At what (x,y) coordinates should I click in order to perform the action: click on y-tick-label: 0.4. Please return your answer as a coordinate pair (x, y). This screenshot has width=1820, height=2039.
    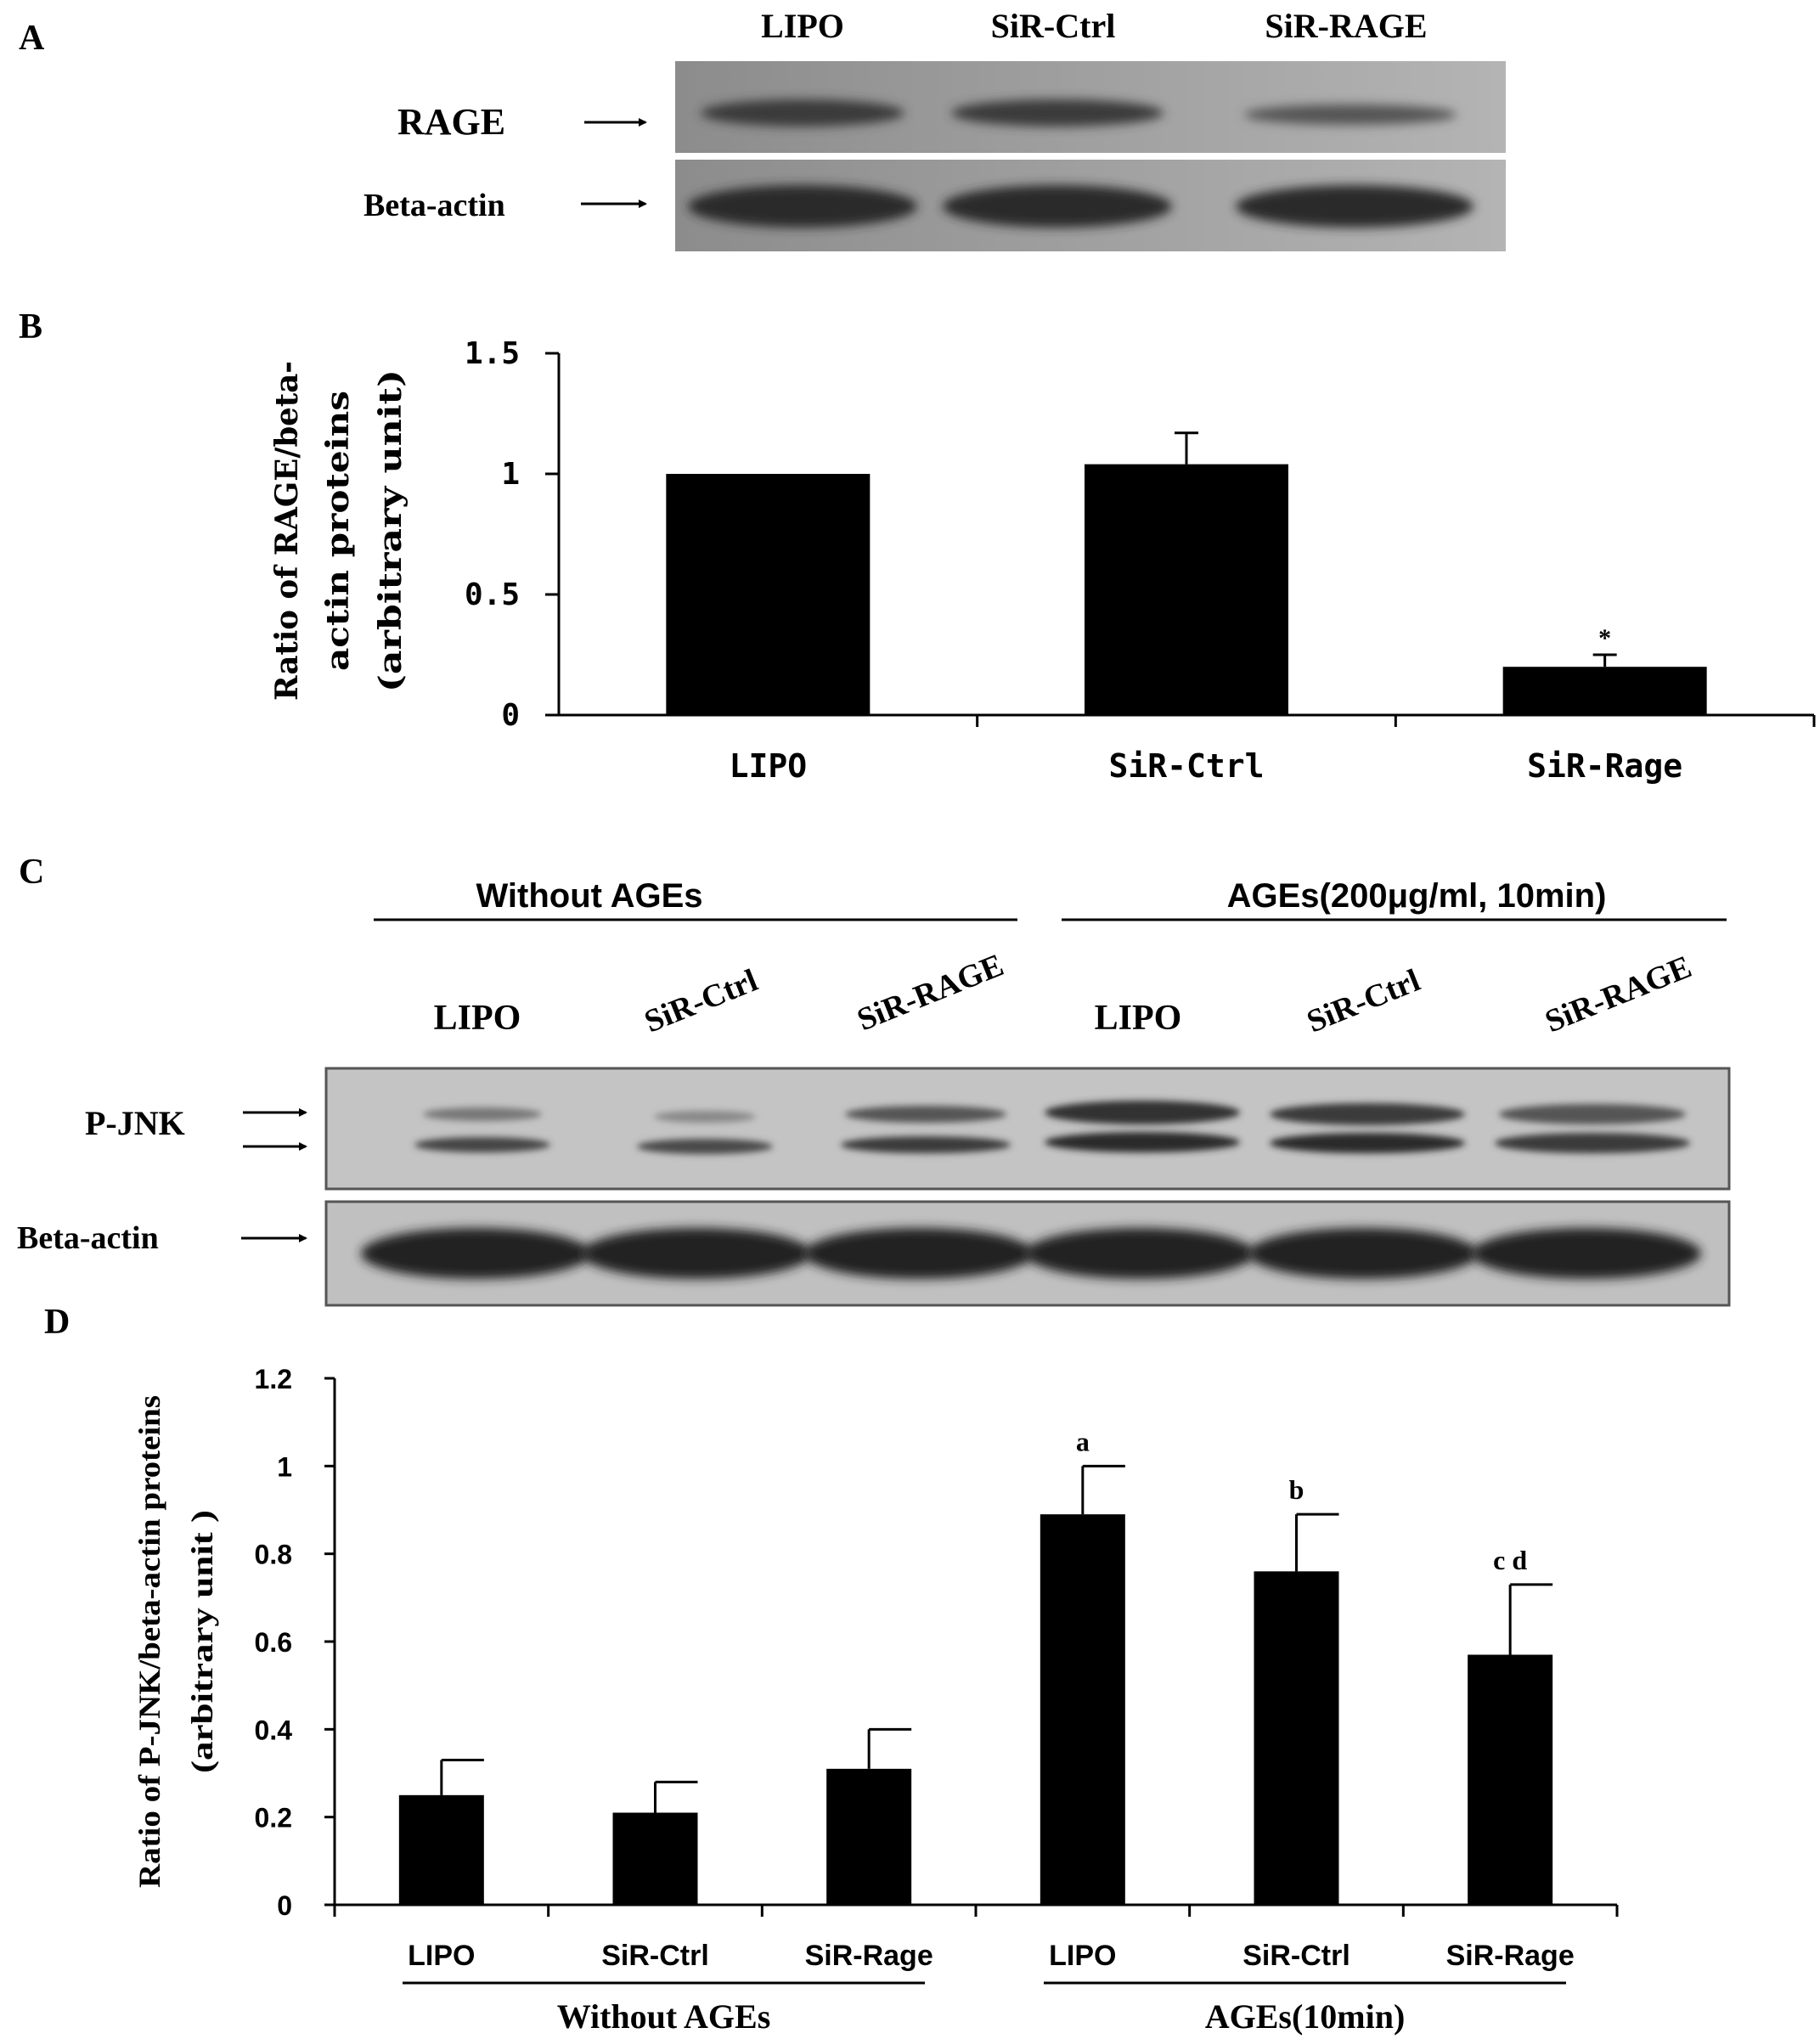
    Looking at the image, I should click on (274, 1730).